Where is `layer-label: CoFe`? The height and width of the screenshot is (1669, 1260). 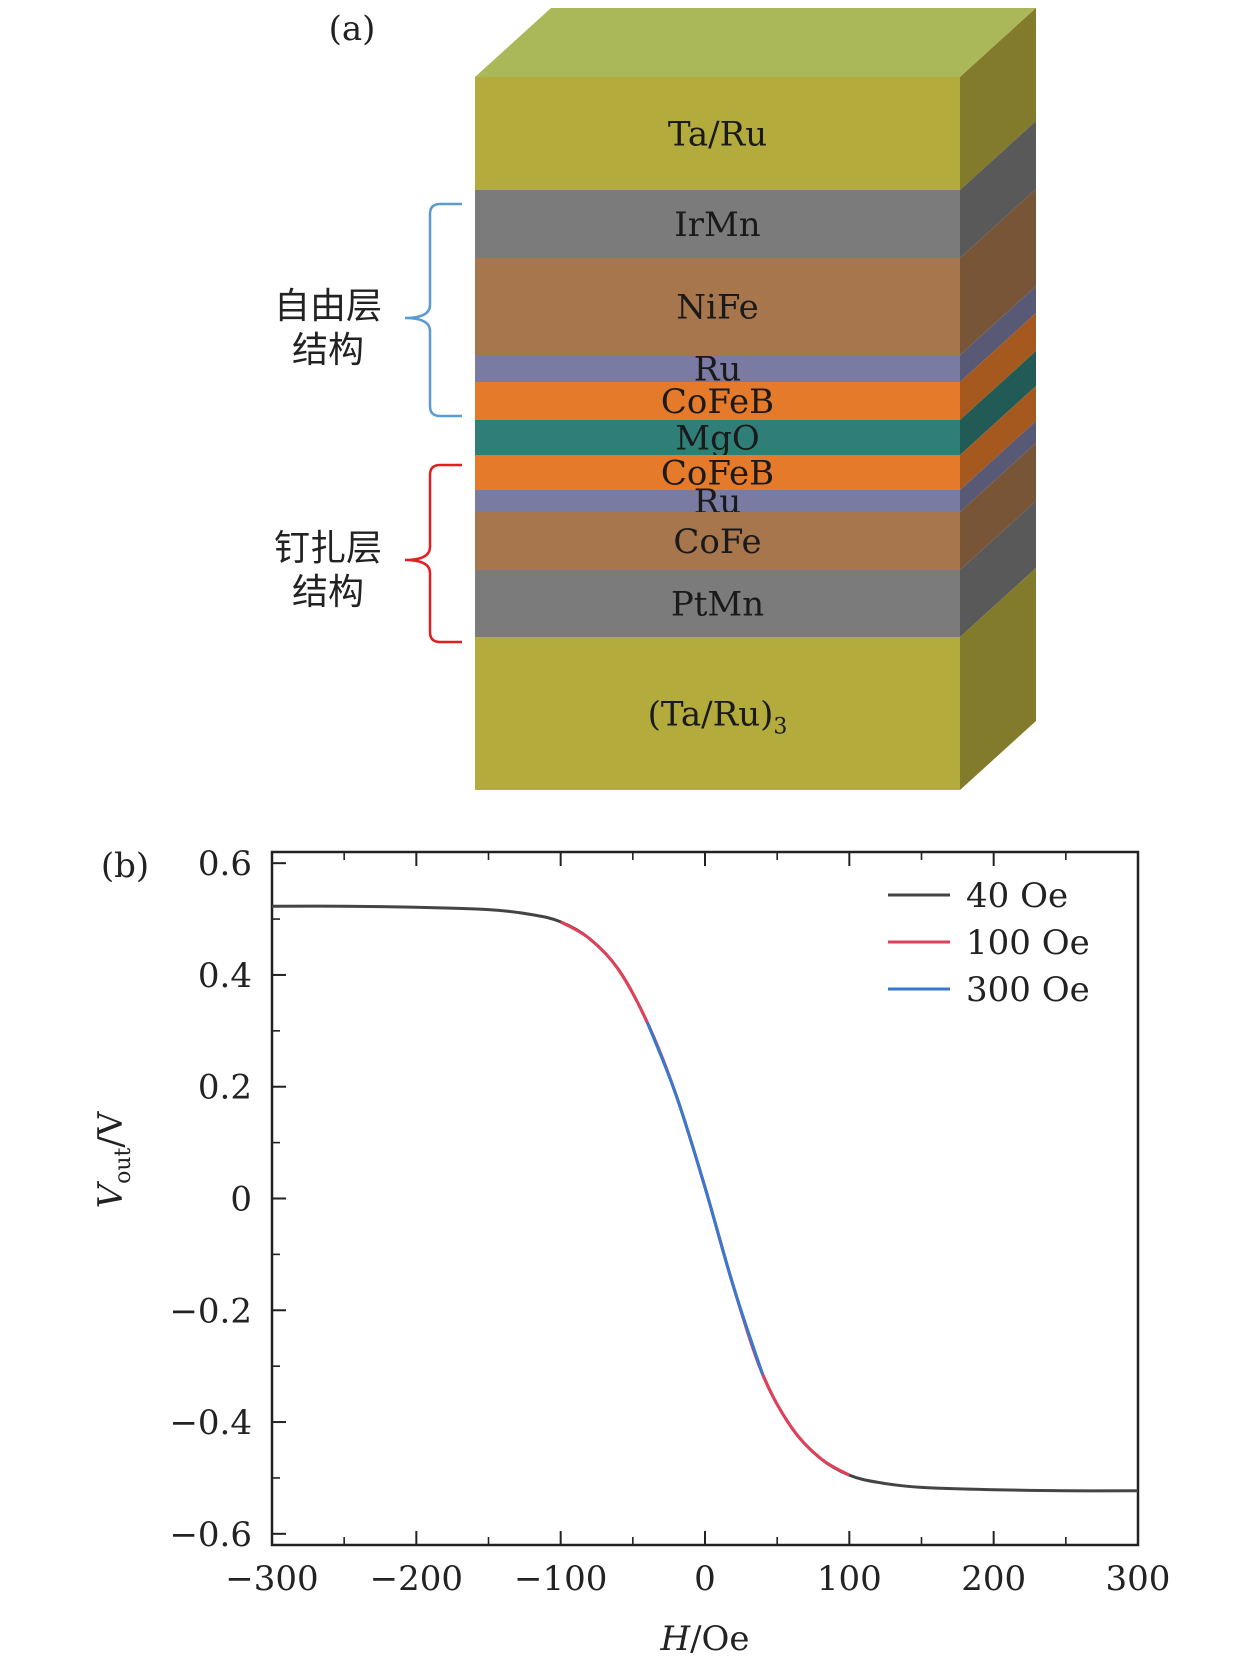 layer-label: CoFe is located at coordinates (717, 542).